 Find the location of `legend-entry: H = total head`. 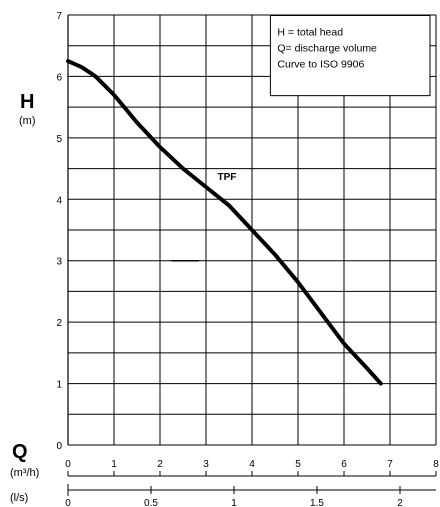

legend-entry: H = total head is located at coordinates (310, 33).